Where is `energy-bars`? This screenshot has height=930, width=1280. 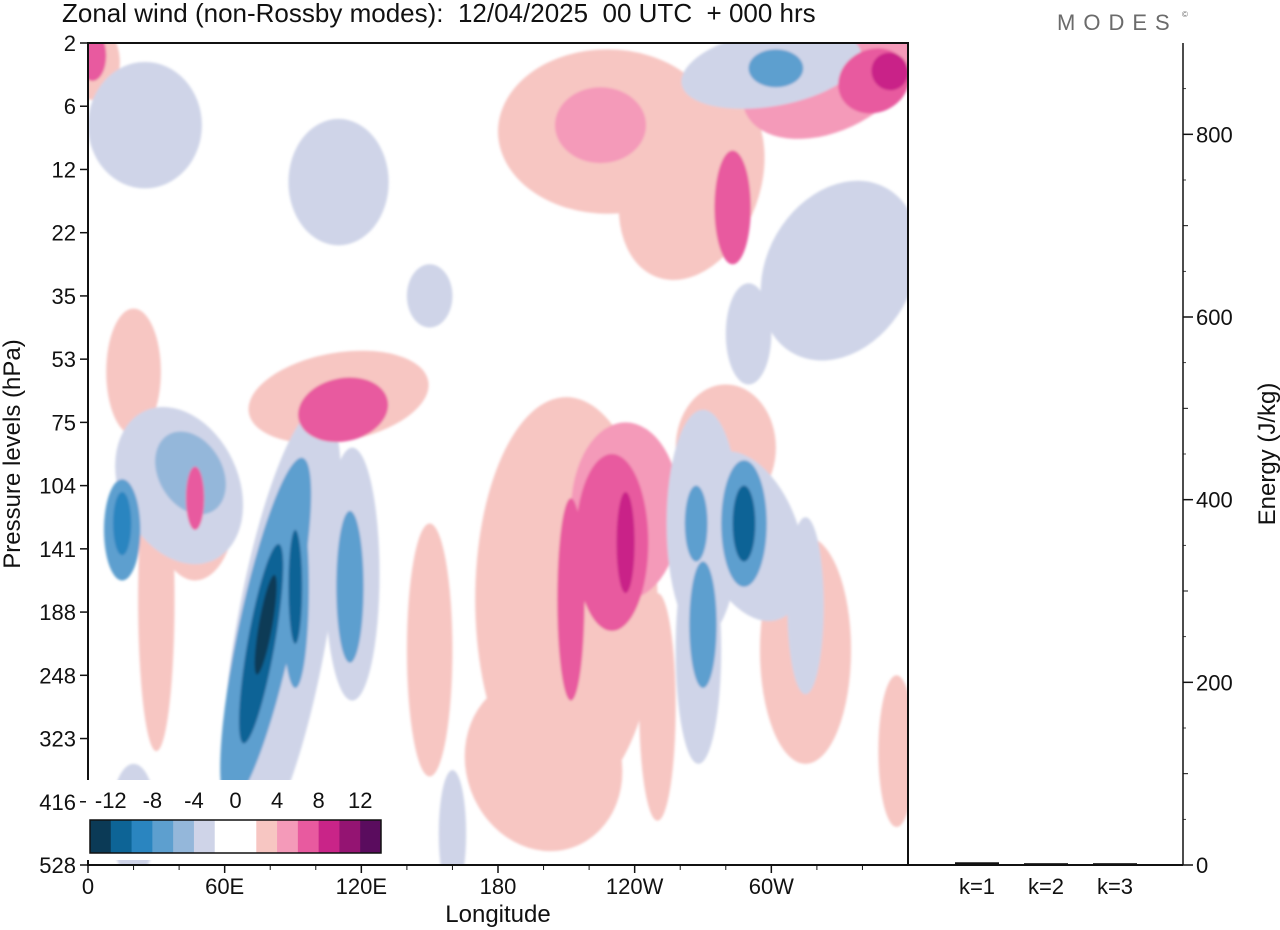
energy-bars is located at coordinates (1046, 863).